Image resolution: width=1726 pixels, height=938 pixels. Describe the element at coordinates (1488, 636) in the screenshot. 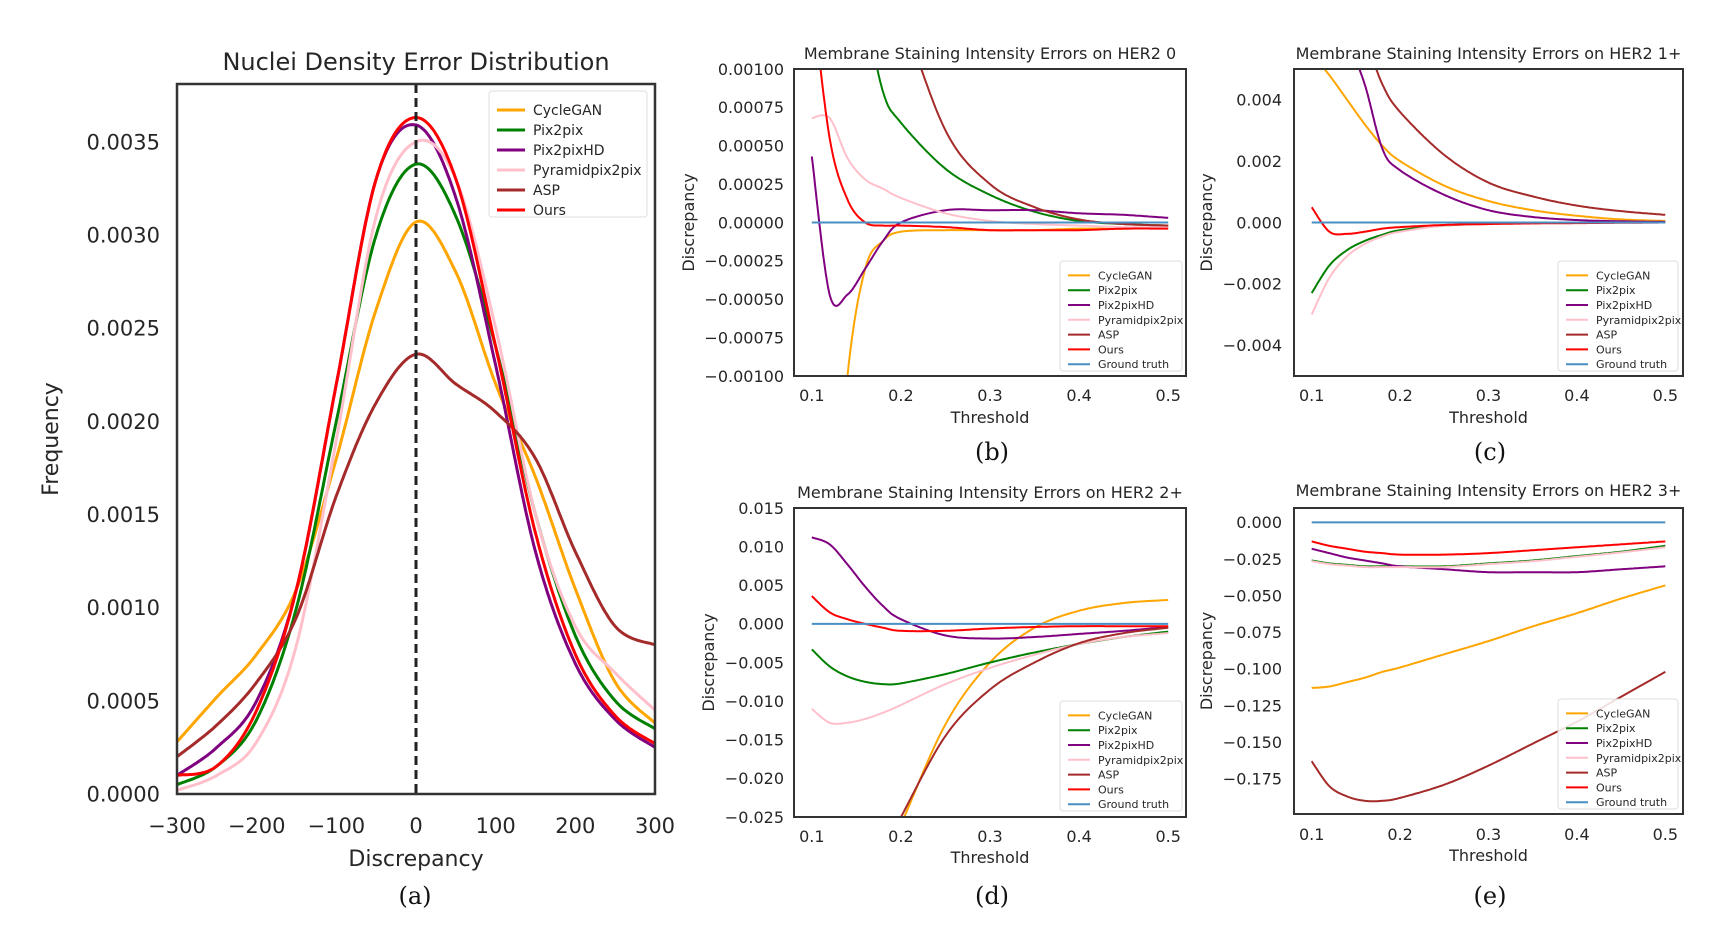

I see `series-line-cyclegan` at that location.